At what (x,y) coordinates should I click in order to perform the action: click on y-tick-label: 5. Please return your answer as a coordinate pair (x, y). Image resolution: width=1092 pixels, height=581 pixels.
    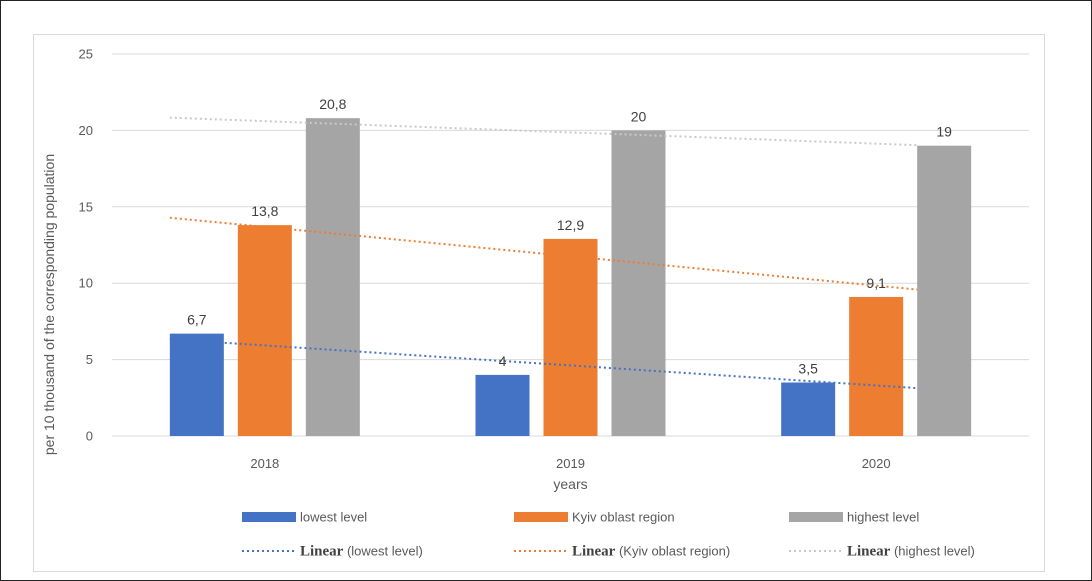
    Looking at the image, I should click on (89, 359).